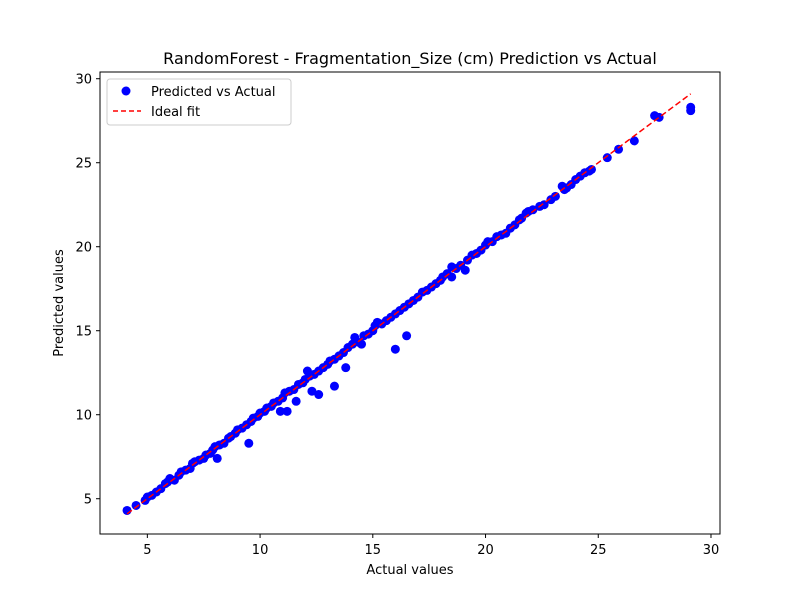 The height and width of the screenshot is (600, 800). I want to click on x-tick-label: 15, so click(373, 550).